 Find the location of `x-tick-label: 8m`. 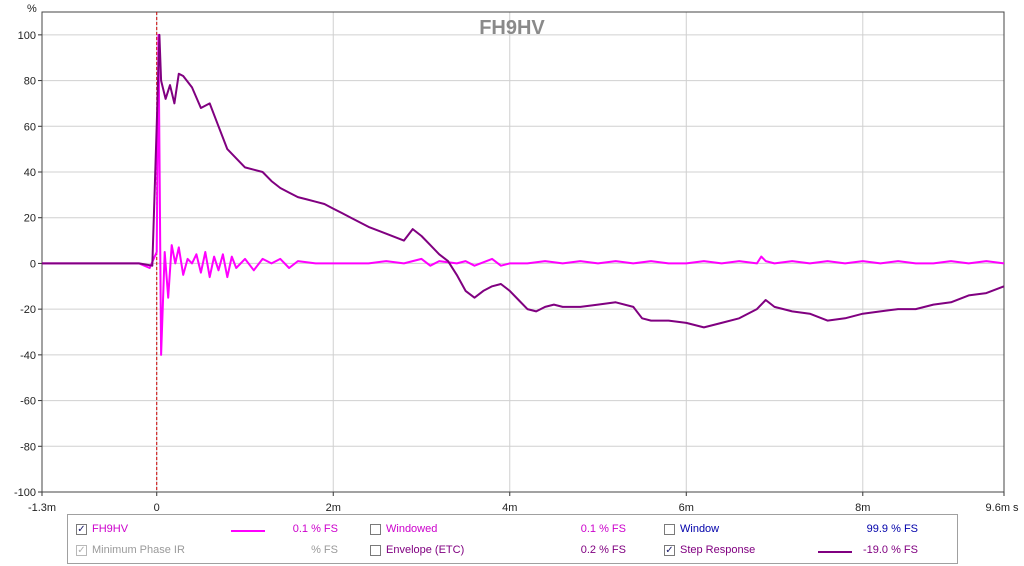

x-tick-label: 8m is located at coordinates (862, 508).